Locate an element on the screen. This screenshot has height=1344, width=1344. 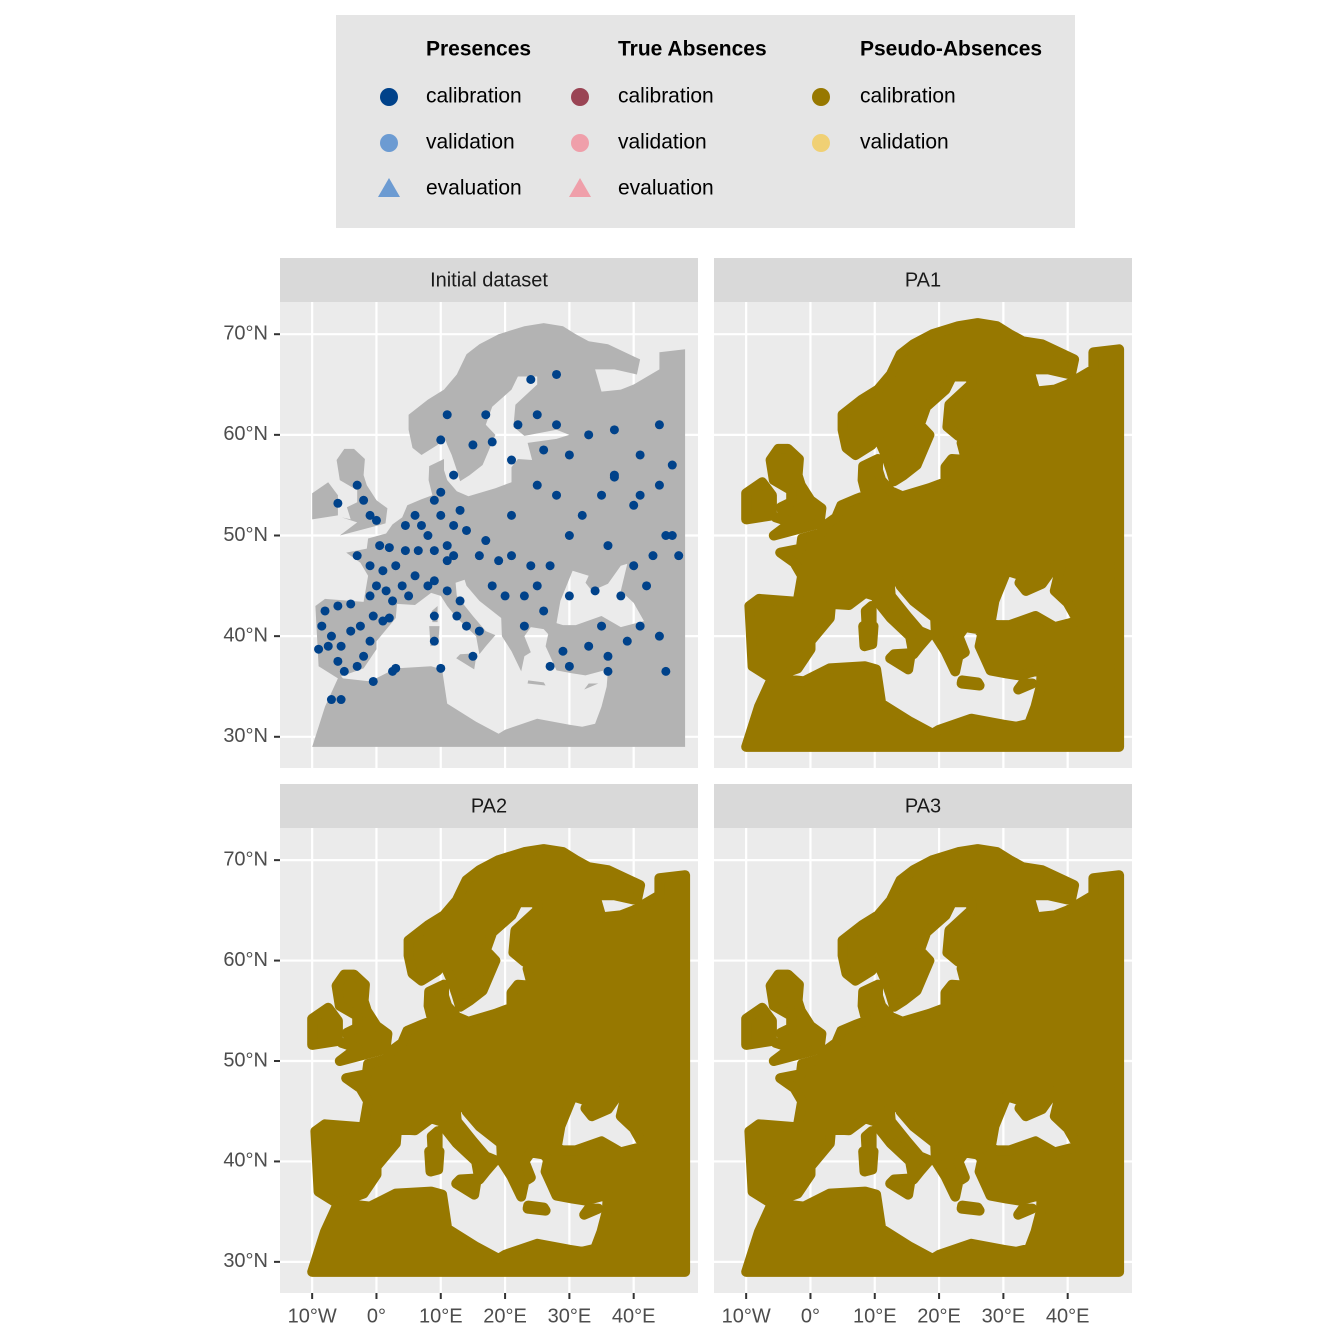
y-tick-label: 60°N is located at coordinates (245, 434).